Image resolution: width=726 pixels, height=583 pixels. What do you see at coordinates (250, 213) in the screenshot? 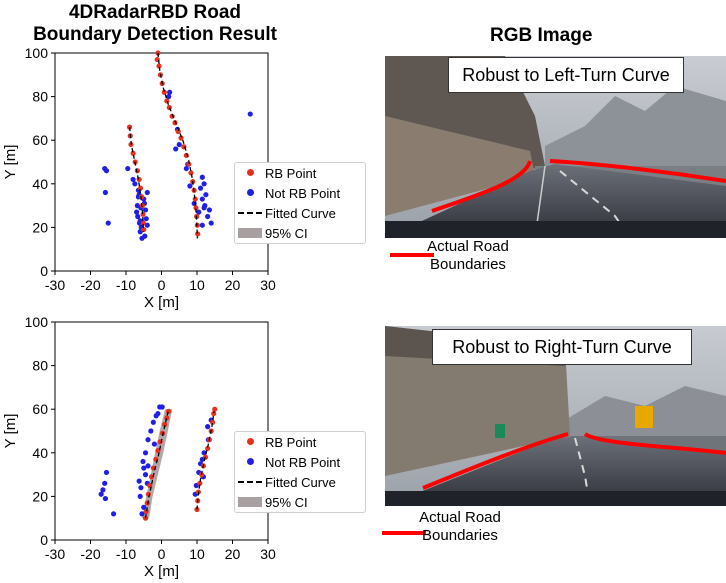
I see `dashed-line-icon` at bounding box center [250, 213].